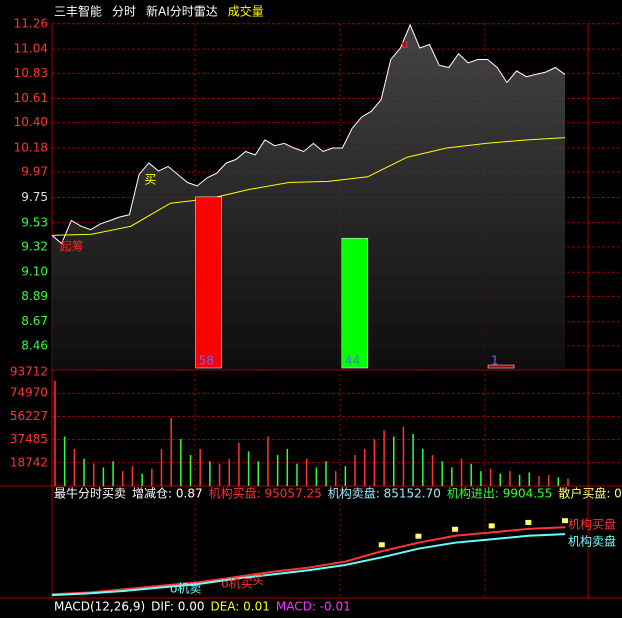 This screenshot has height=618, width=622. What do you see at coordinates (206, 361) in the screenshot?
I see `signal-label: 58` at bounding box center [206, 361].